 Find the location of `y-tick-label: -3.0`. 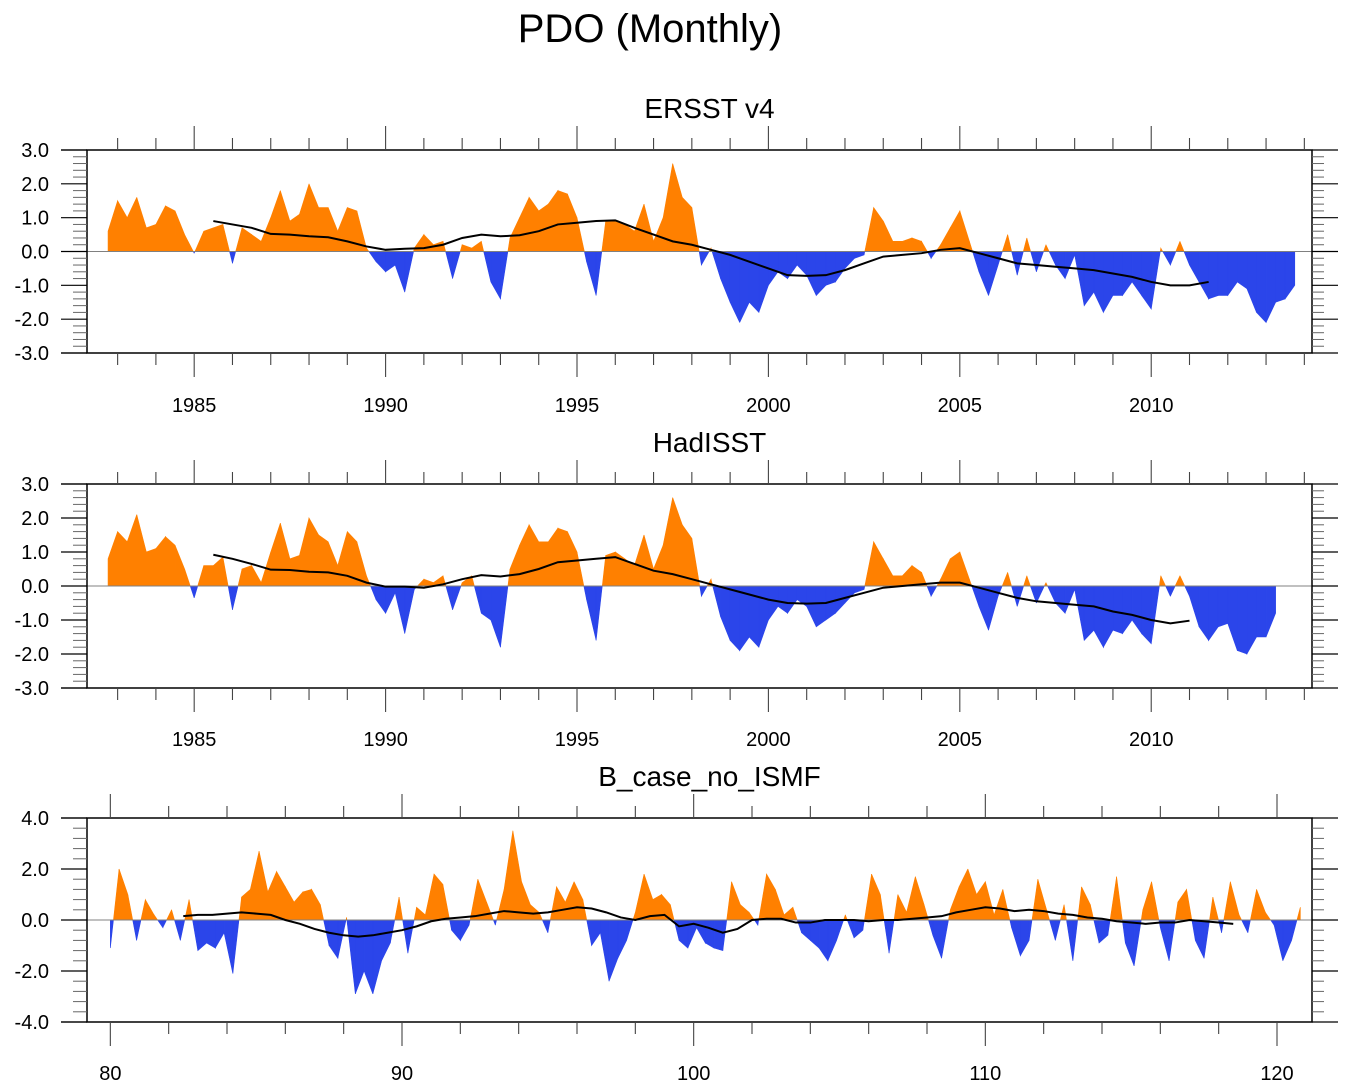

y-tick-label: -3.0 is located at coordinates (32, 354).